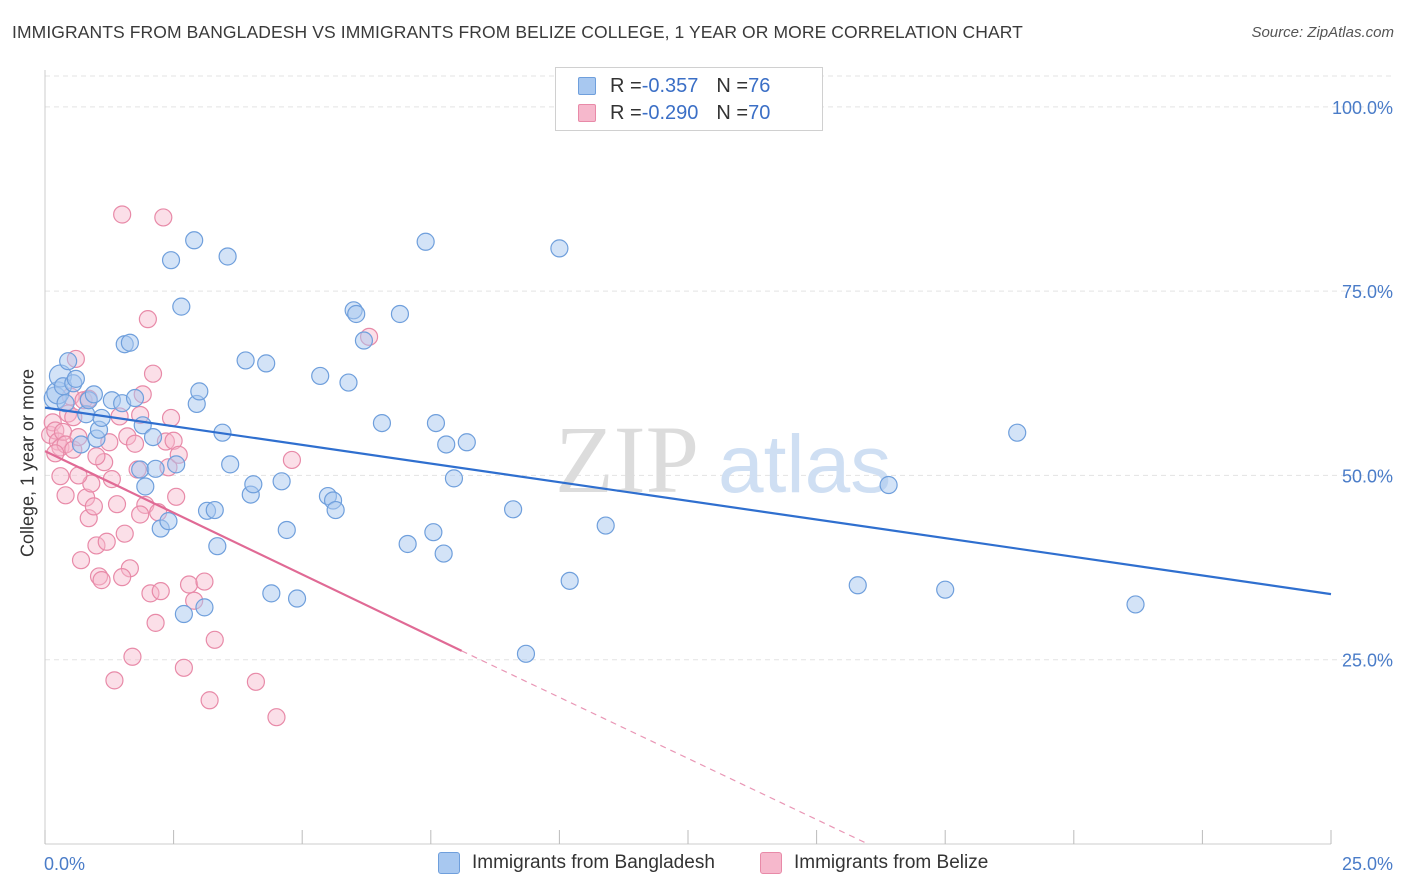 The width and height of the screenshot is (1406, 892). What do you see at coordinates (64, 864) in the screenshot?
I see `x-tick-label: 0.0%` at bounding box center [64, 864].